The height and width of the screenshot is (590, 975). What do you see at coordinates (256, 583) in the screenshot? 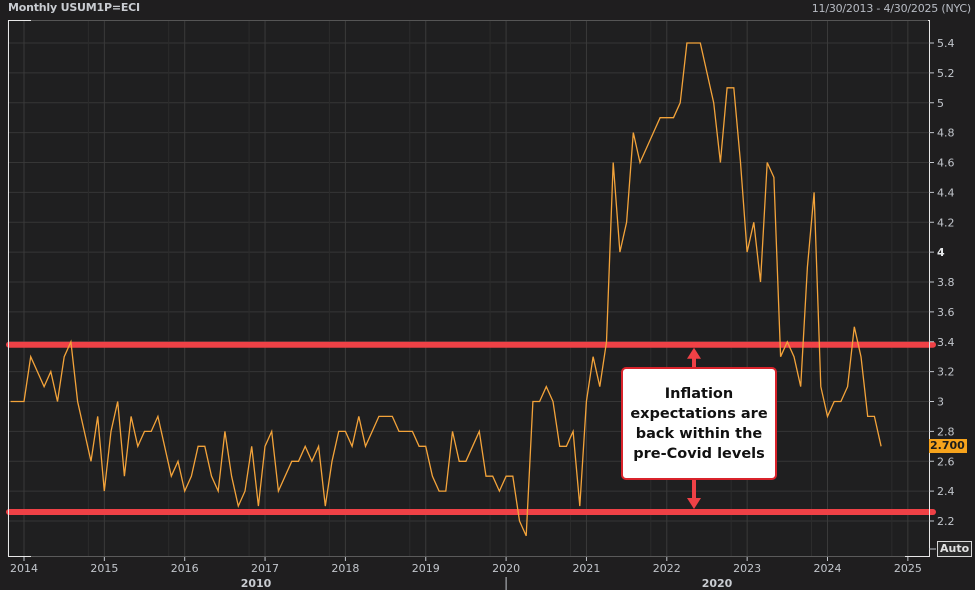
I see `x-major-label: 2010` at bounding box center [256, 583].